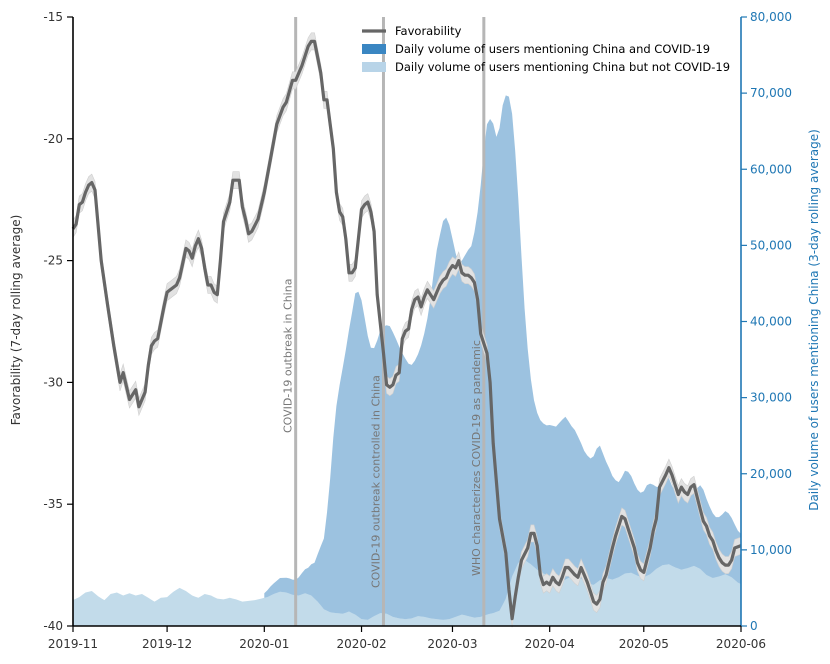  I want to click on event-label: COVID-19 outbreak controlled in China, so click(375, 481).